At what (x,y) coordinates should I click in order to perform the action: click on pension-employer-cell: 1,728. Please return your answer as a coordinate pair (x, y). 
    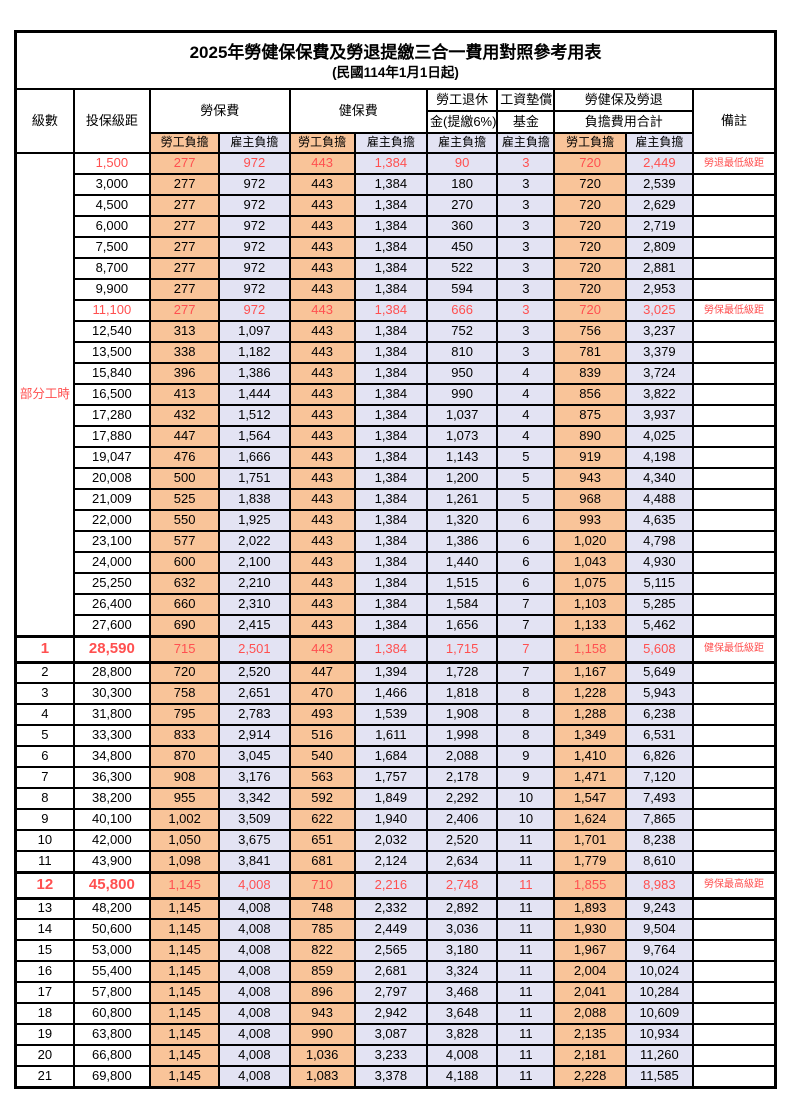
    Looking at the image, I should click on (462, 672).